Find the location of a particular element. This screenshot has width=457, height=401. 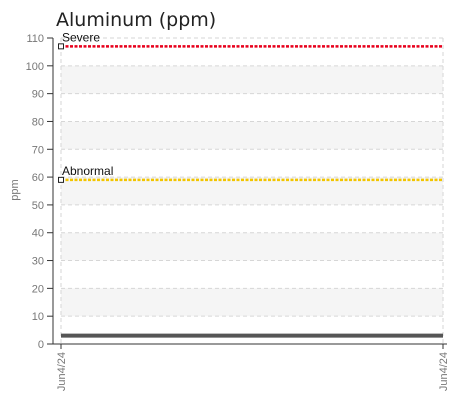

y-tick-label: 40 is located at coordinates (38, 234).